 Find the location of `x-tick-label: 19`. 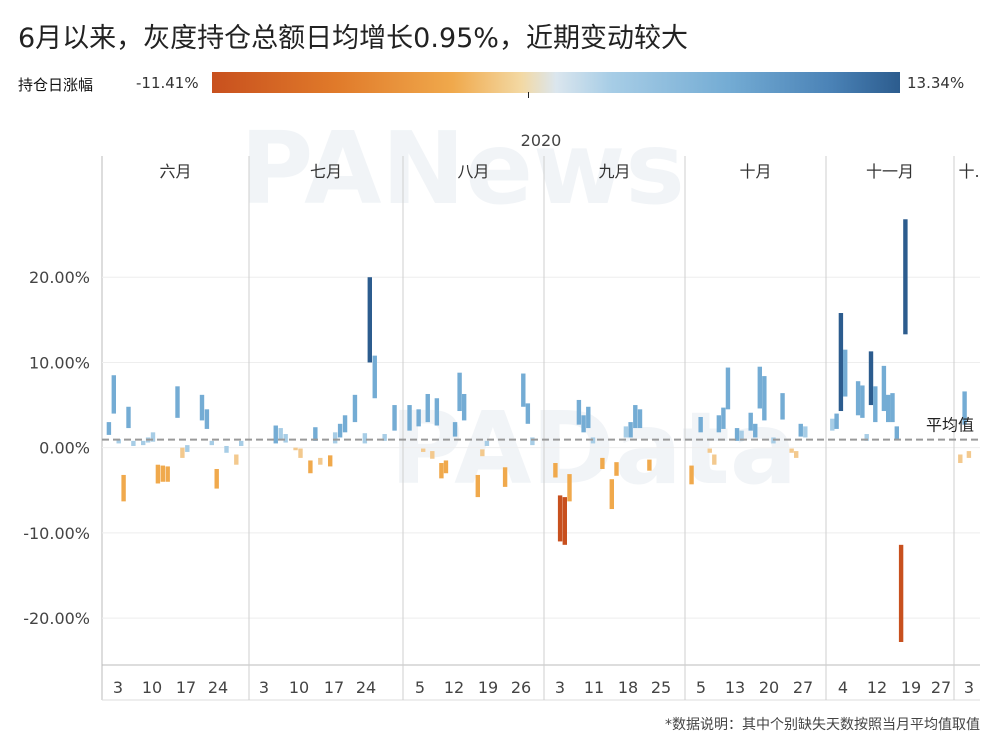

x-tick-label: 19 is located at coordinates (911, 687).